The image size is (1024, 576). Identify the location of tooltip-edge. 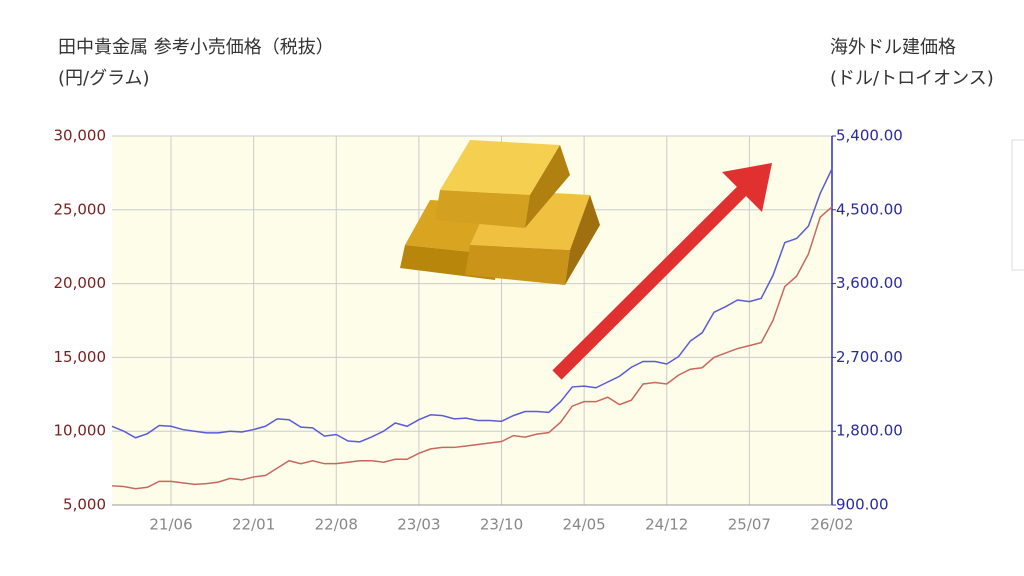
(1017, 205).